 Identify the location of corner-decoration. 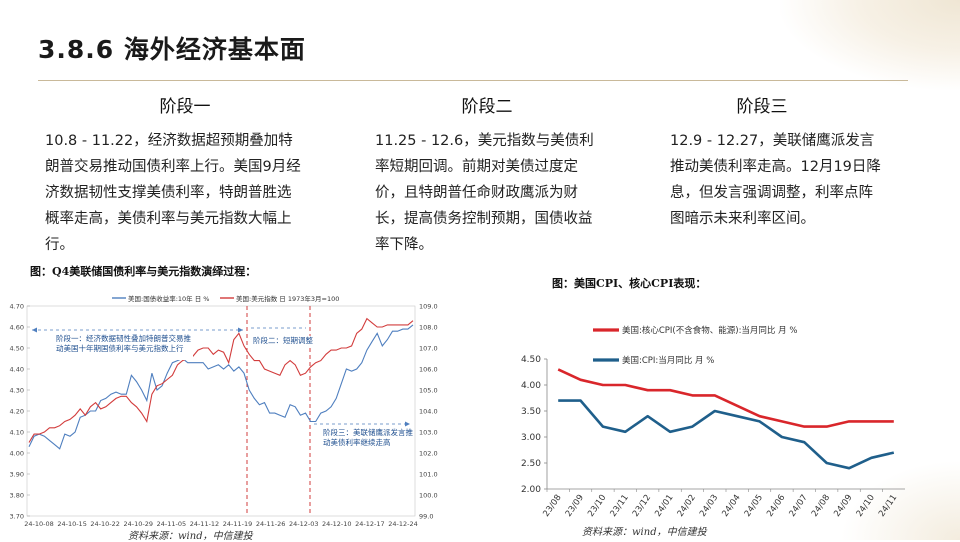
(870, 45).